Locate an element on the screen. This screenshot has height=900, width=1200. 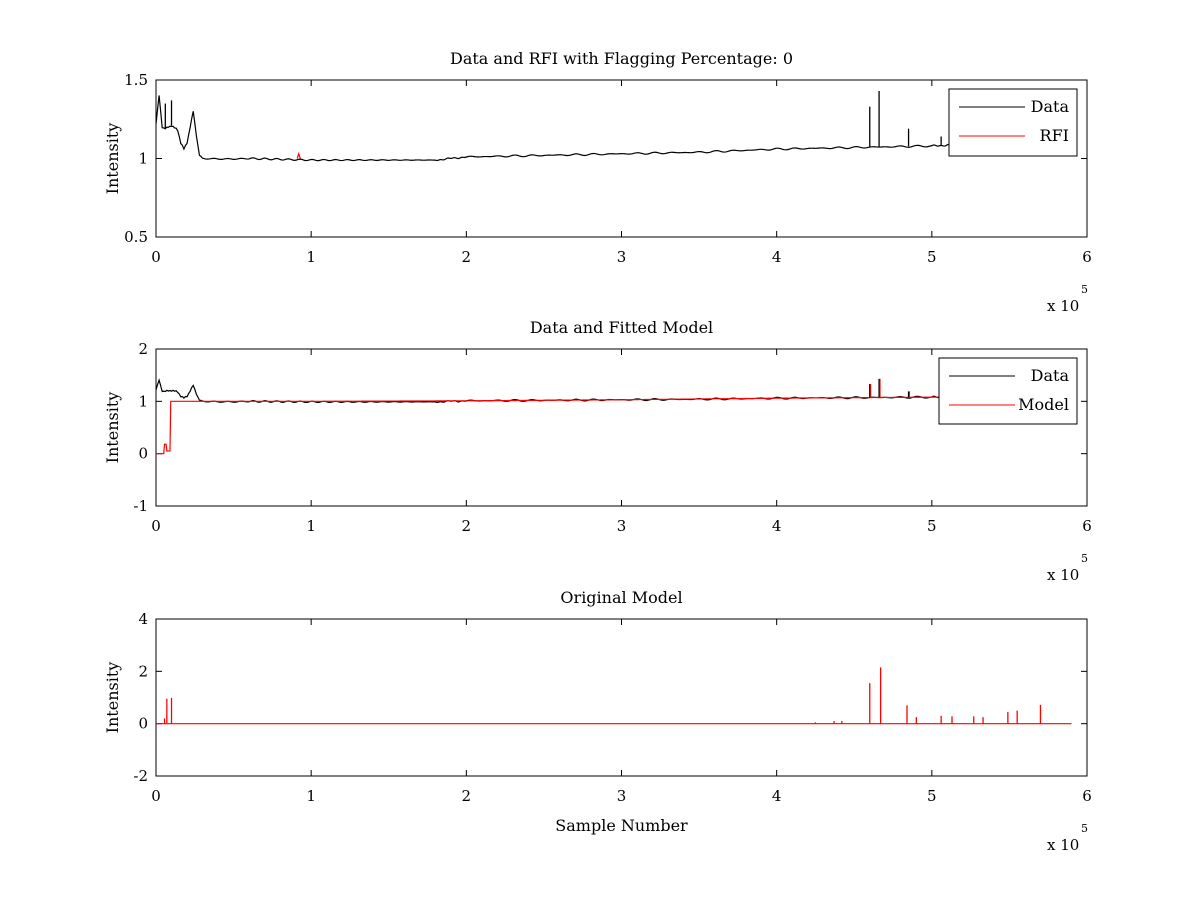
y-tick-label: 0.5 is located at coordinates (136, 237).